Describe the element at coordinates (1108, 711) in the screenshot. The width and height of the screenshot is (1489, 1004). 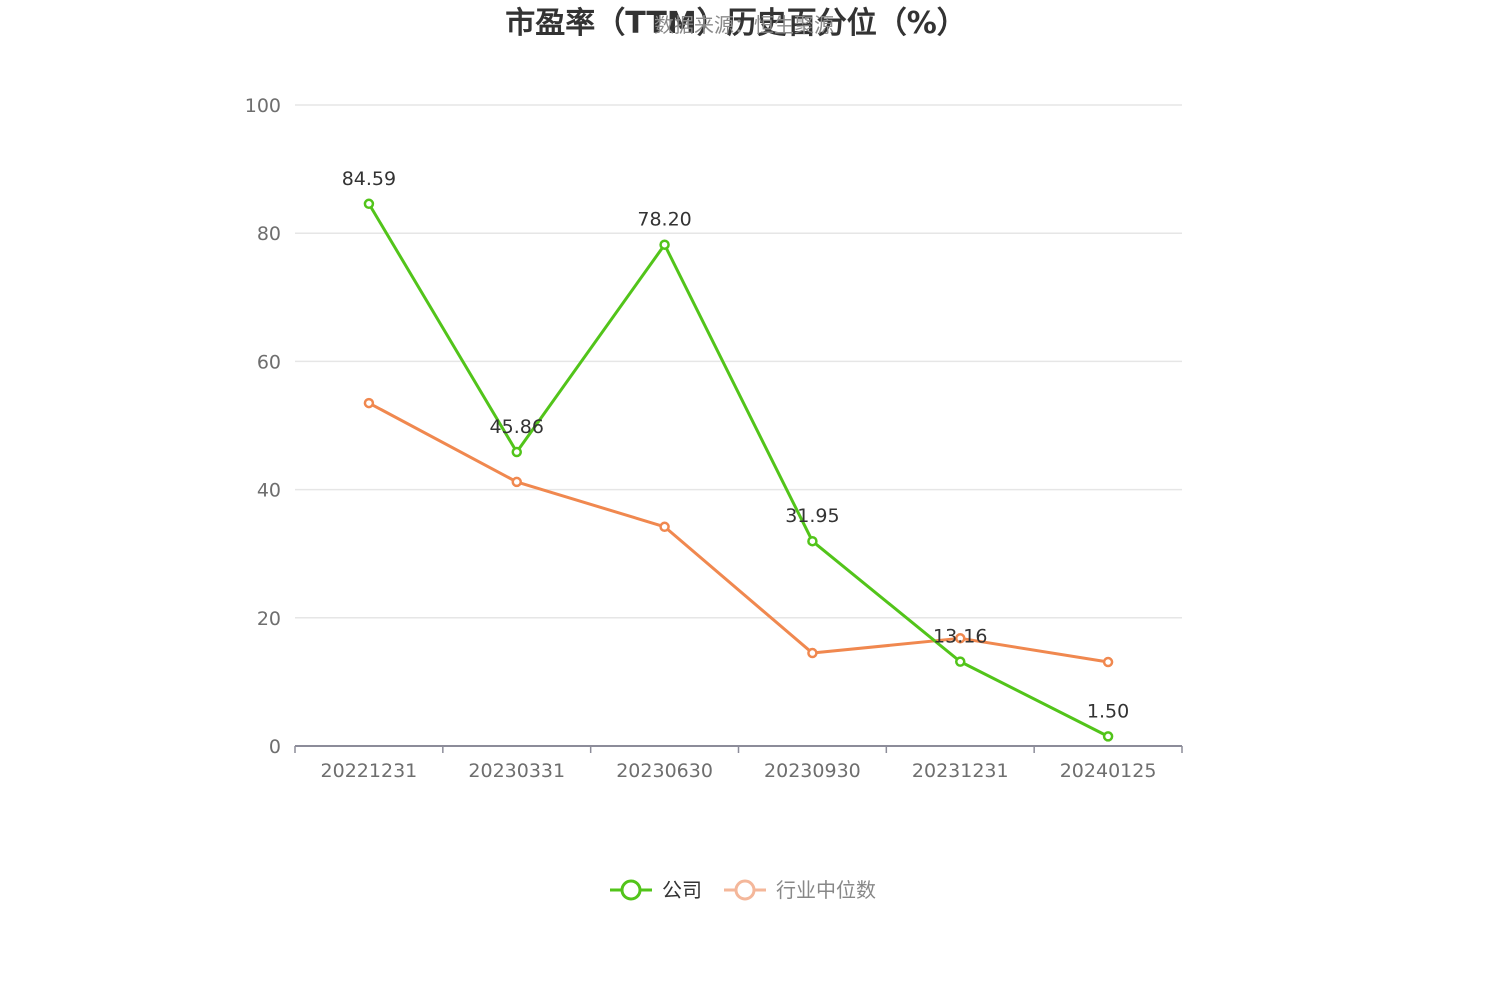
I see `data-label: 1.50` at that location.